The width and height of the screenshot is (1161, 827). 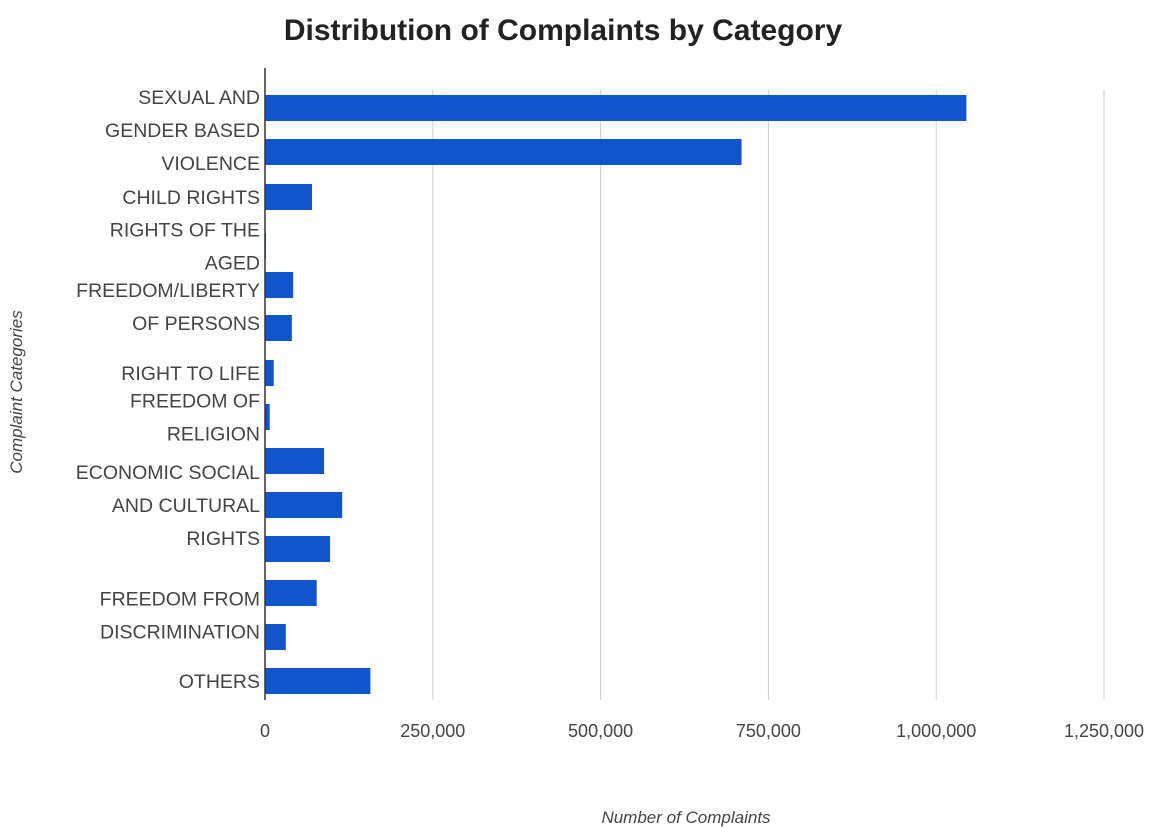 I want to click on x-tick-label: 0, so click(x=265, y=731).